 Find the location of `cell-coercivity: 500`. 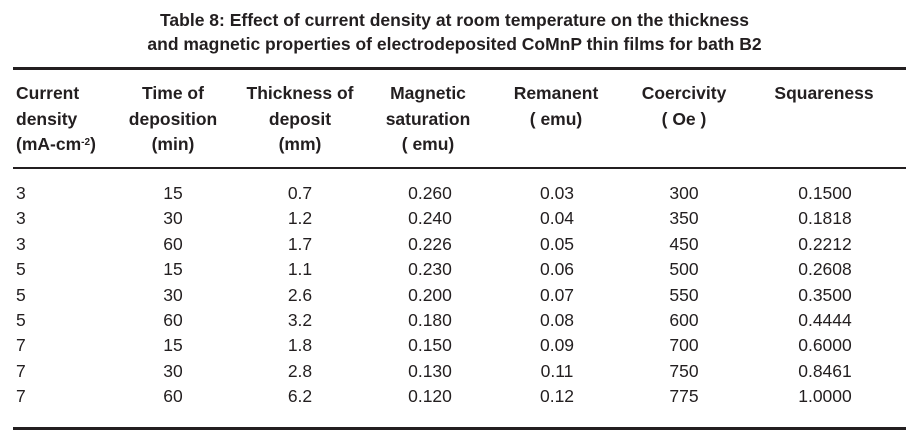

cell-coercivity: 500 is located at coordinates (684, 269).